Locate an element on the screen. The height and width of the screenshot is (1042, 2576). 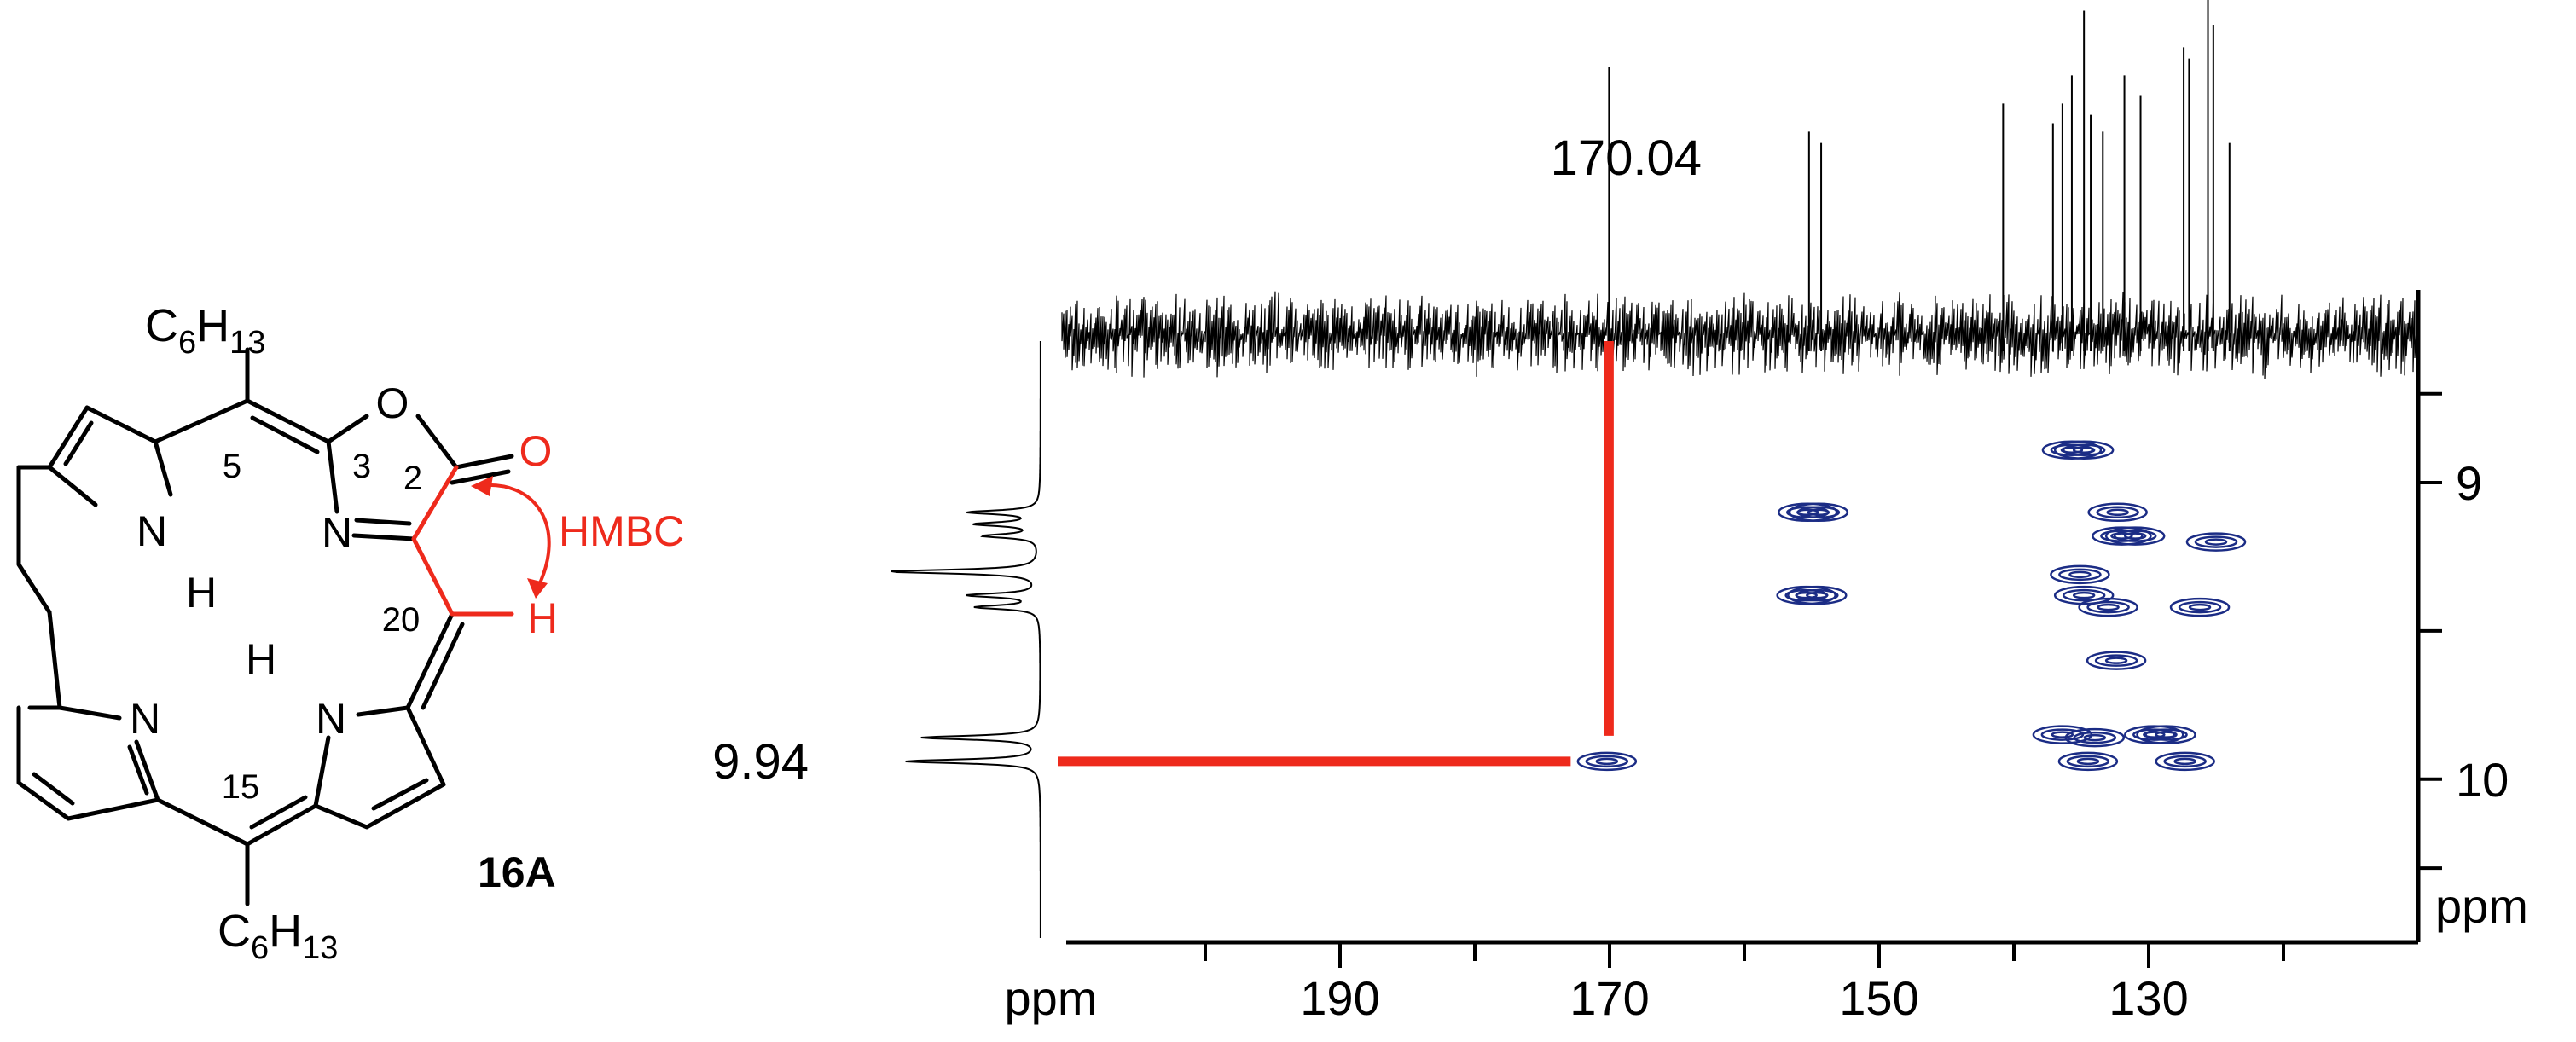
correlation-highlight is located at coordinates (1336, 554).